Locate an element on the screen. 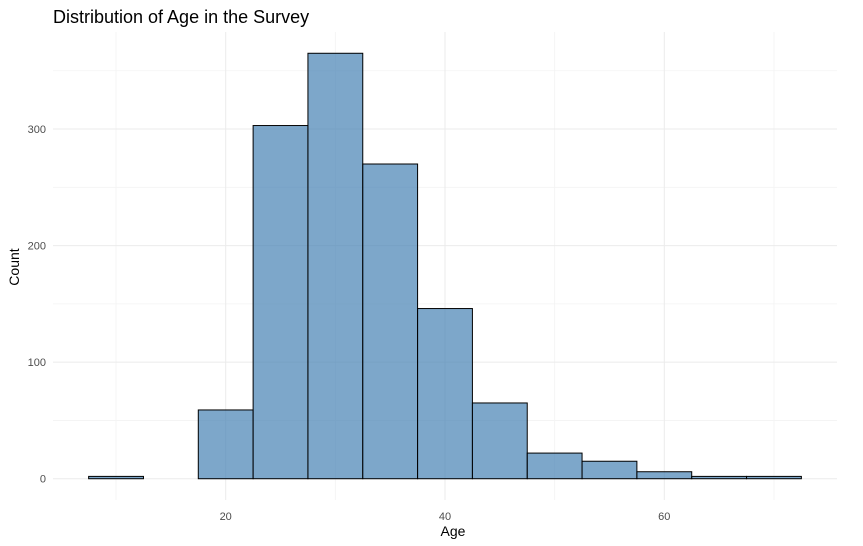 Image resolution: width=863 pixels, height=546 pixels. x-tick-label: 40 is located at coordinates (445, 517).